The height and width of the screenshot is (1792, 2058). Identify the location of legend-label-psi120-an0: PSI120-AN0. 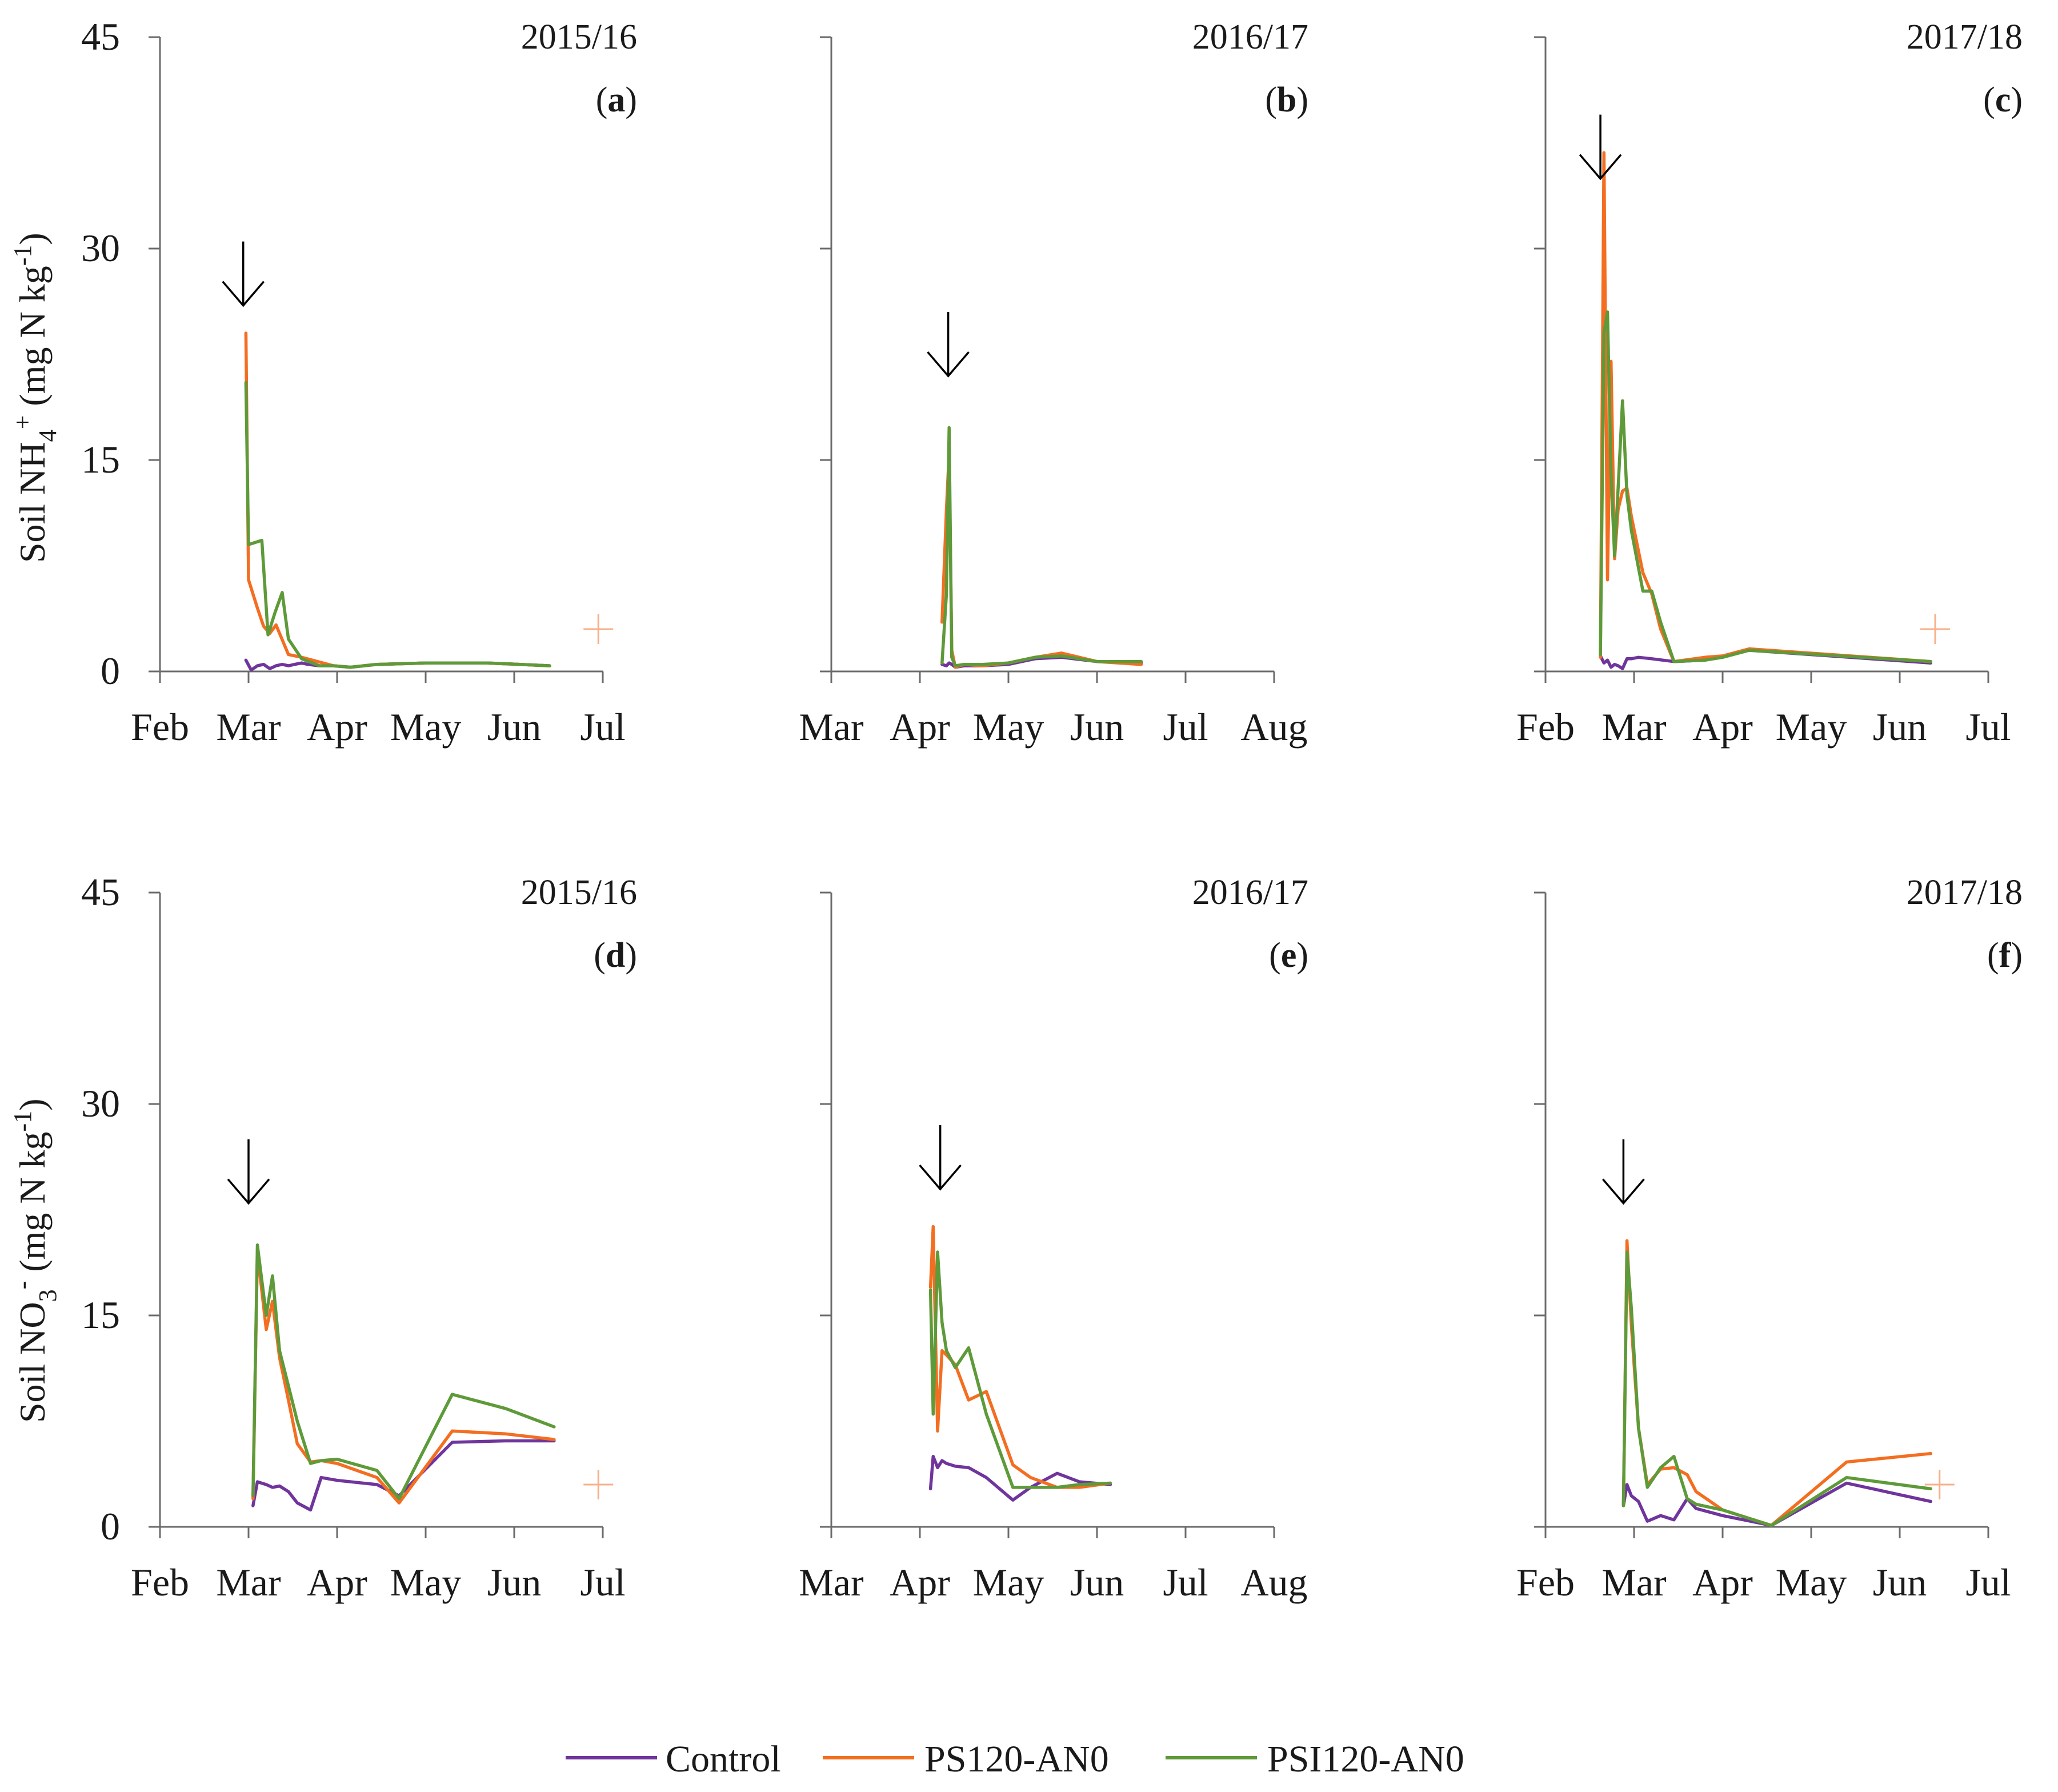
(1366, 1759).